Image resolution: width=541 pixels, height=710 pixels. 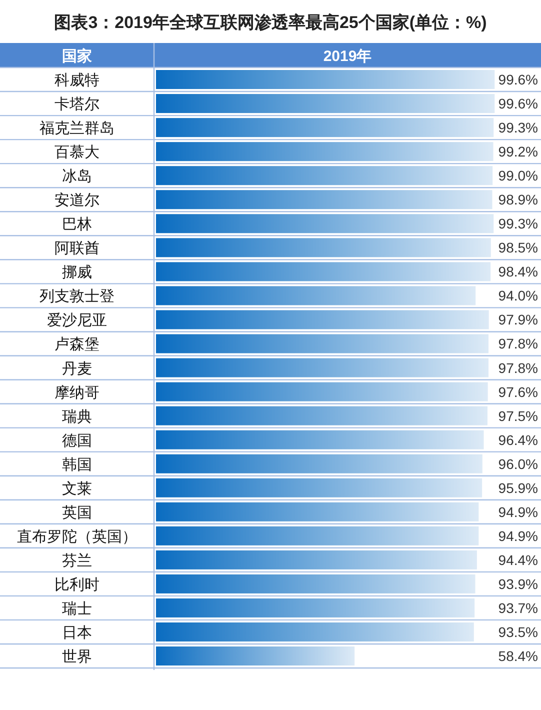 I want to click on y-tick-label: 芬兰, so click(x=77, y=561).